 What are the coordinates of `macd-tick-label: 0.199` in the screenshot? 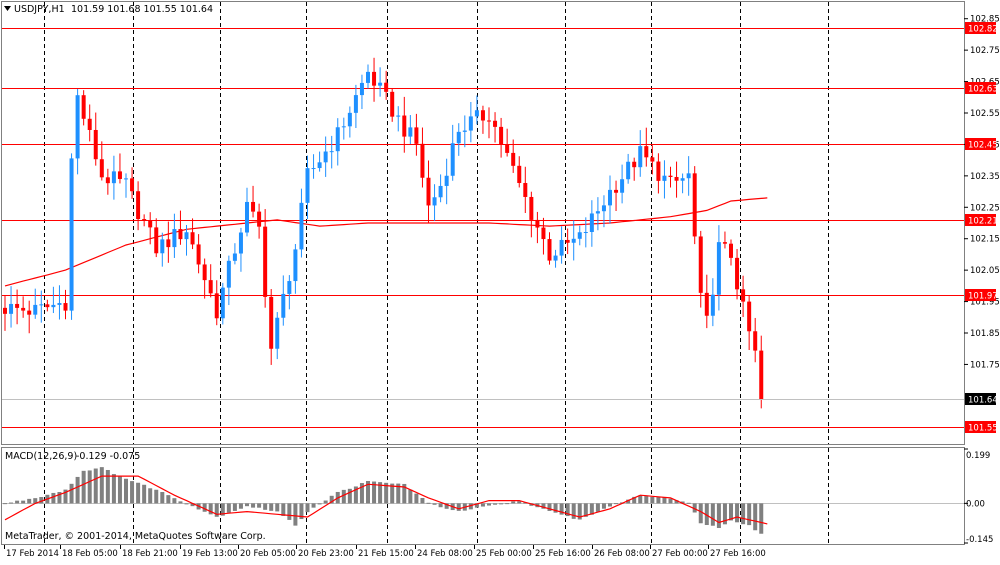 It's located at (978, 456).